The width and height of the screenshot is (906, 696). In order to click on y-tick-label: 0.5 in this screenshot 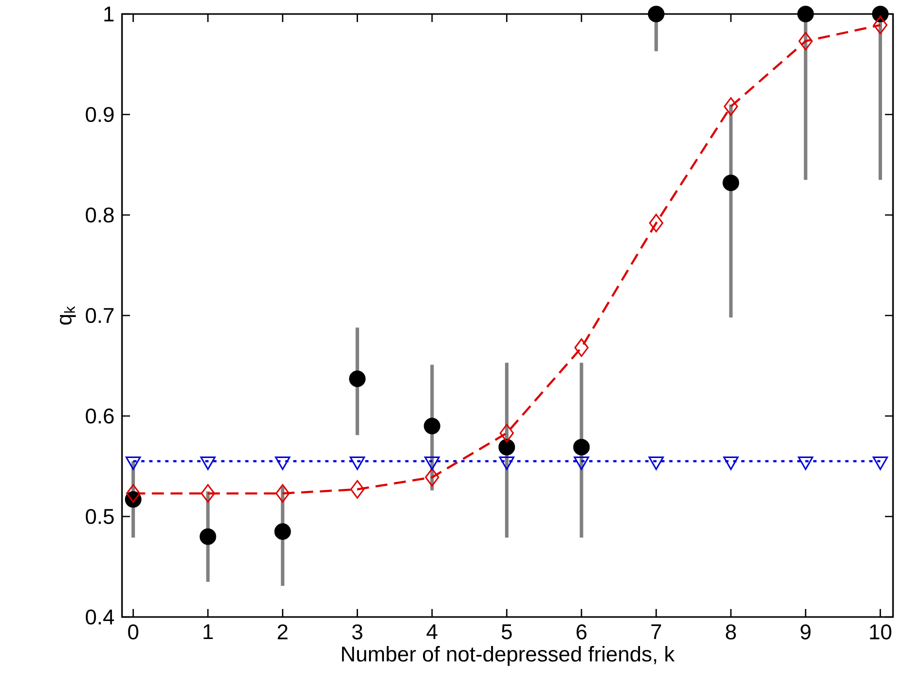, I will do `click(100, 516)`.